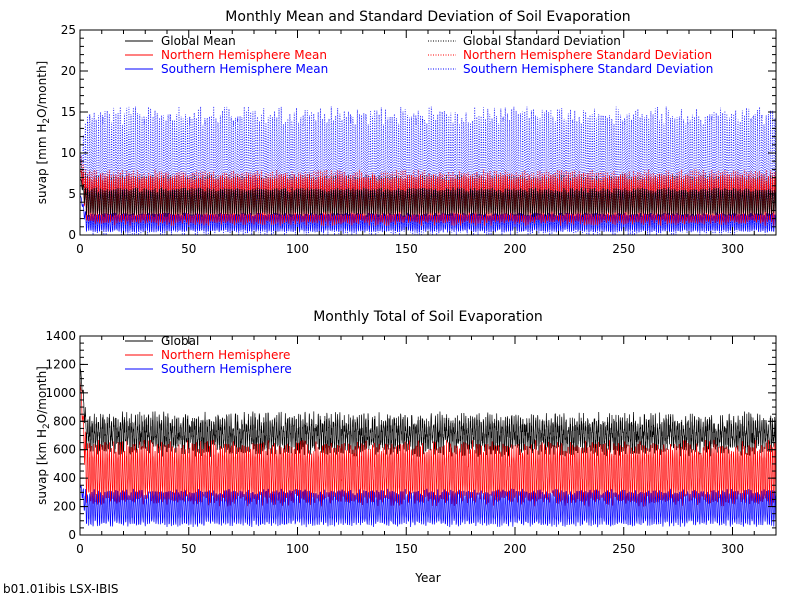 The image size is (800, 604). Describe the element at coordinates (226, 369) in the screenshot. I see `legend-label: Southern Hemisphere` at that location.